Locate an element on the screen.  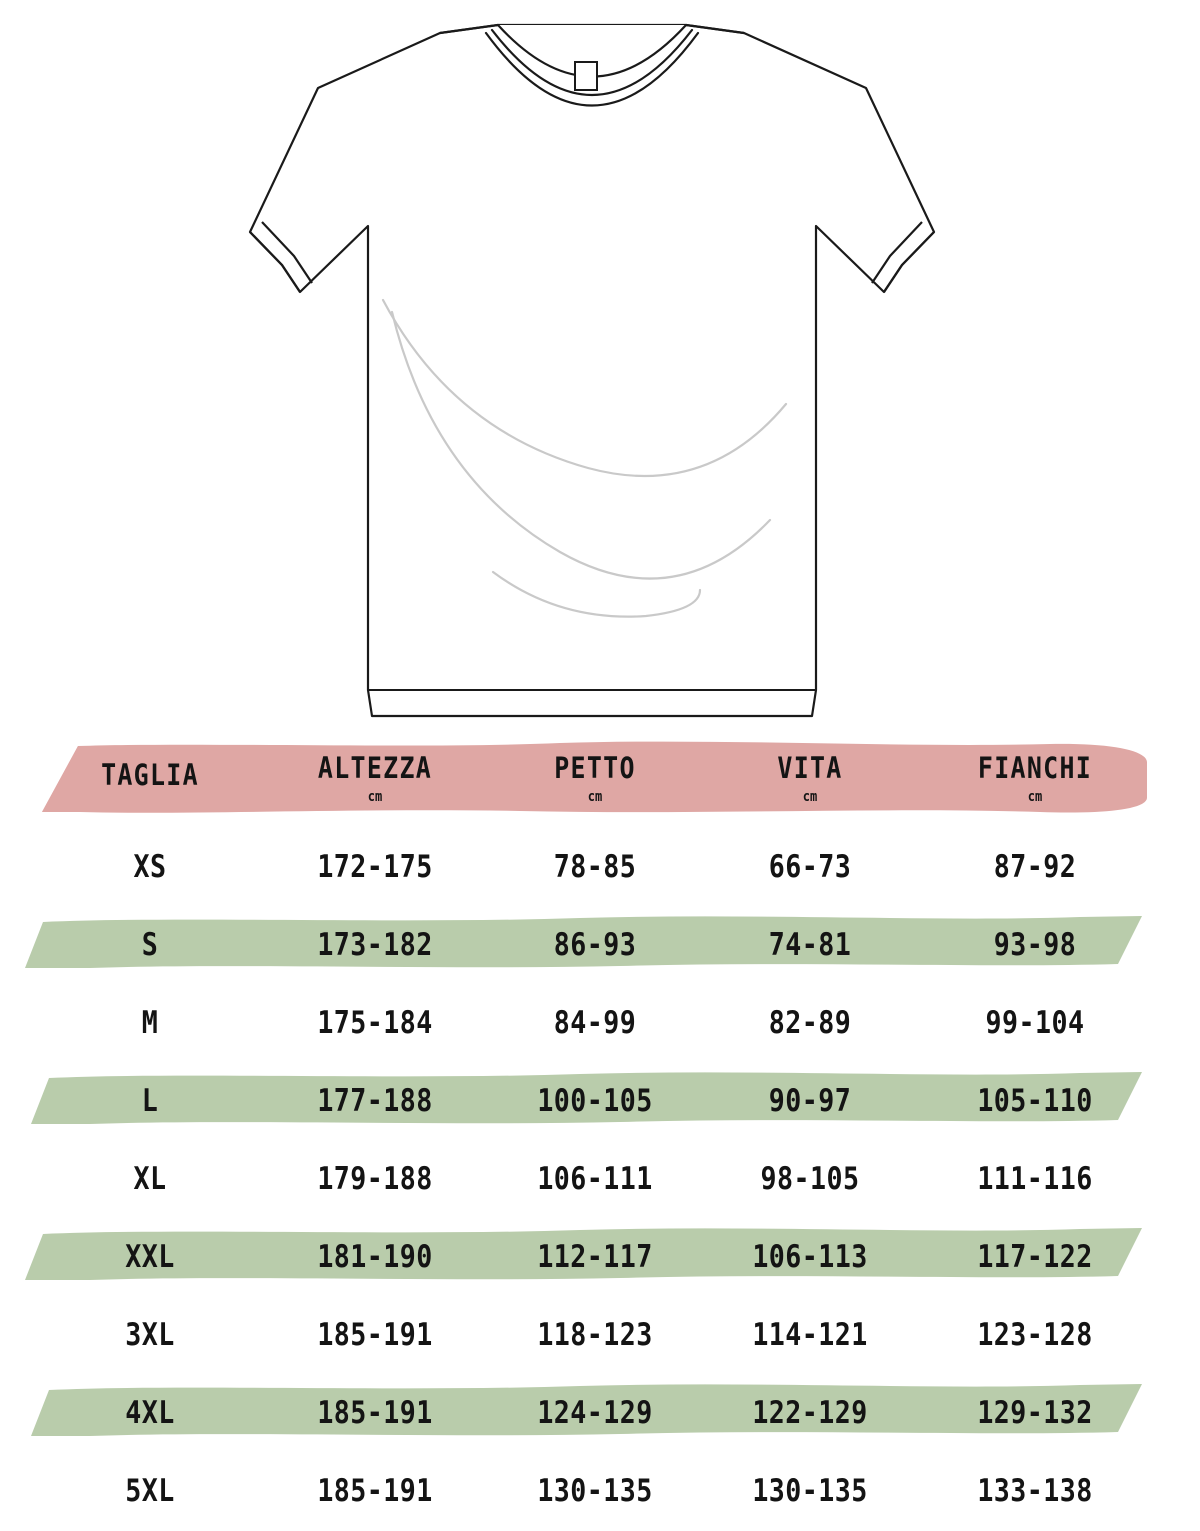
cell-altezza: 179-188 is located at coordinates (375, 1179).